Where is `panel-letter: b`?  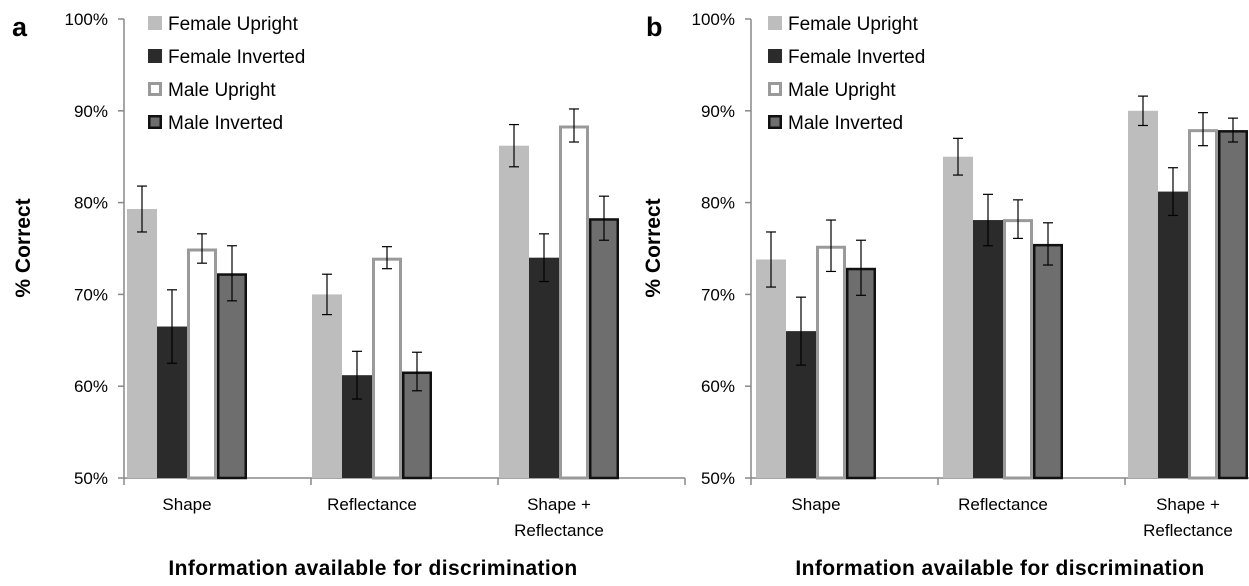 panel-letter: b is located at coordinates (654, 27).